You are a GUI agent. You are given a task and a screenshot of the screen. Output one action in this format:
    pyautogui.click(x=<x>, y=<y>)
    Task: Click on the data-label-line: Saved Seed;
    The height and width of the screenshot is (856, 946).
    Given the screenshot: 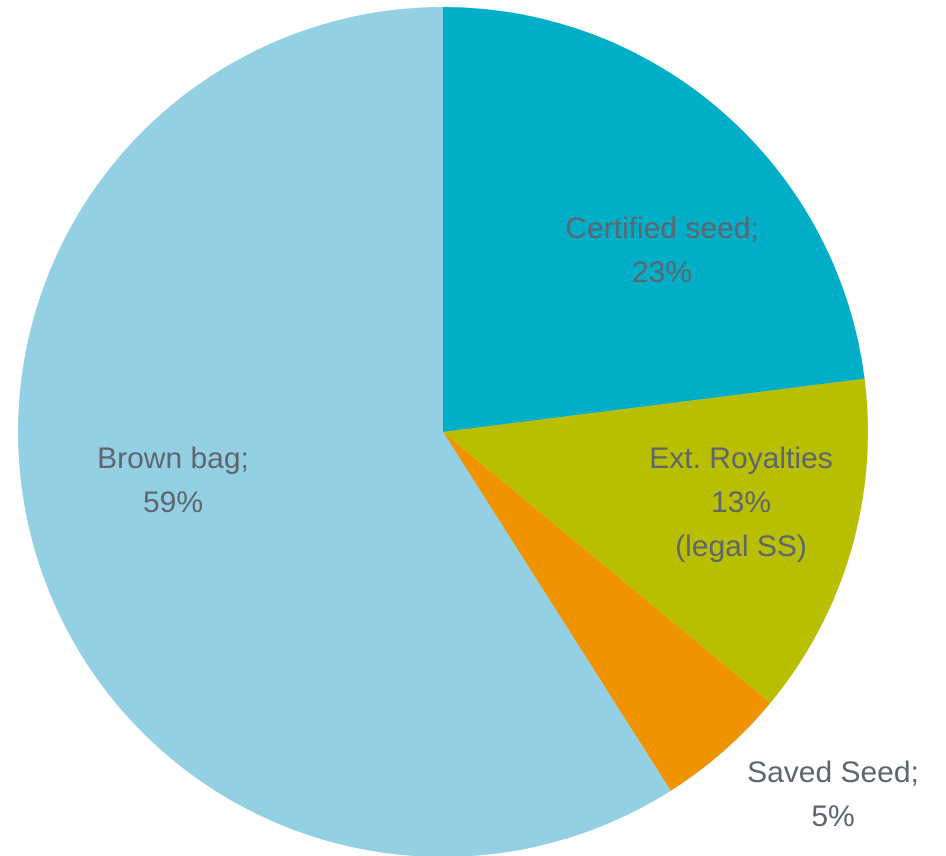 What is the action you would take?
    pyautogui.click(x=833, y=772)
    